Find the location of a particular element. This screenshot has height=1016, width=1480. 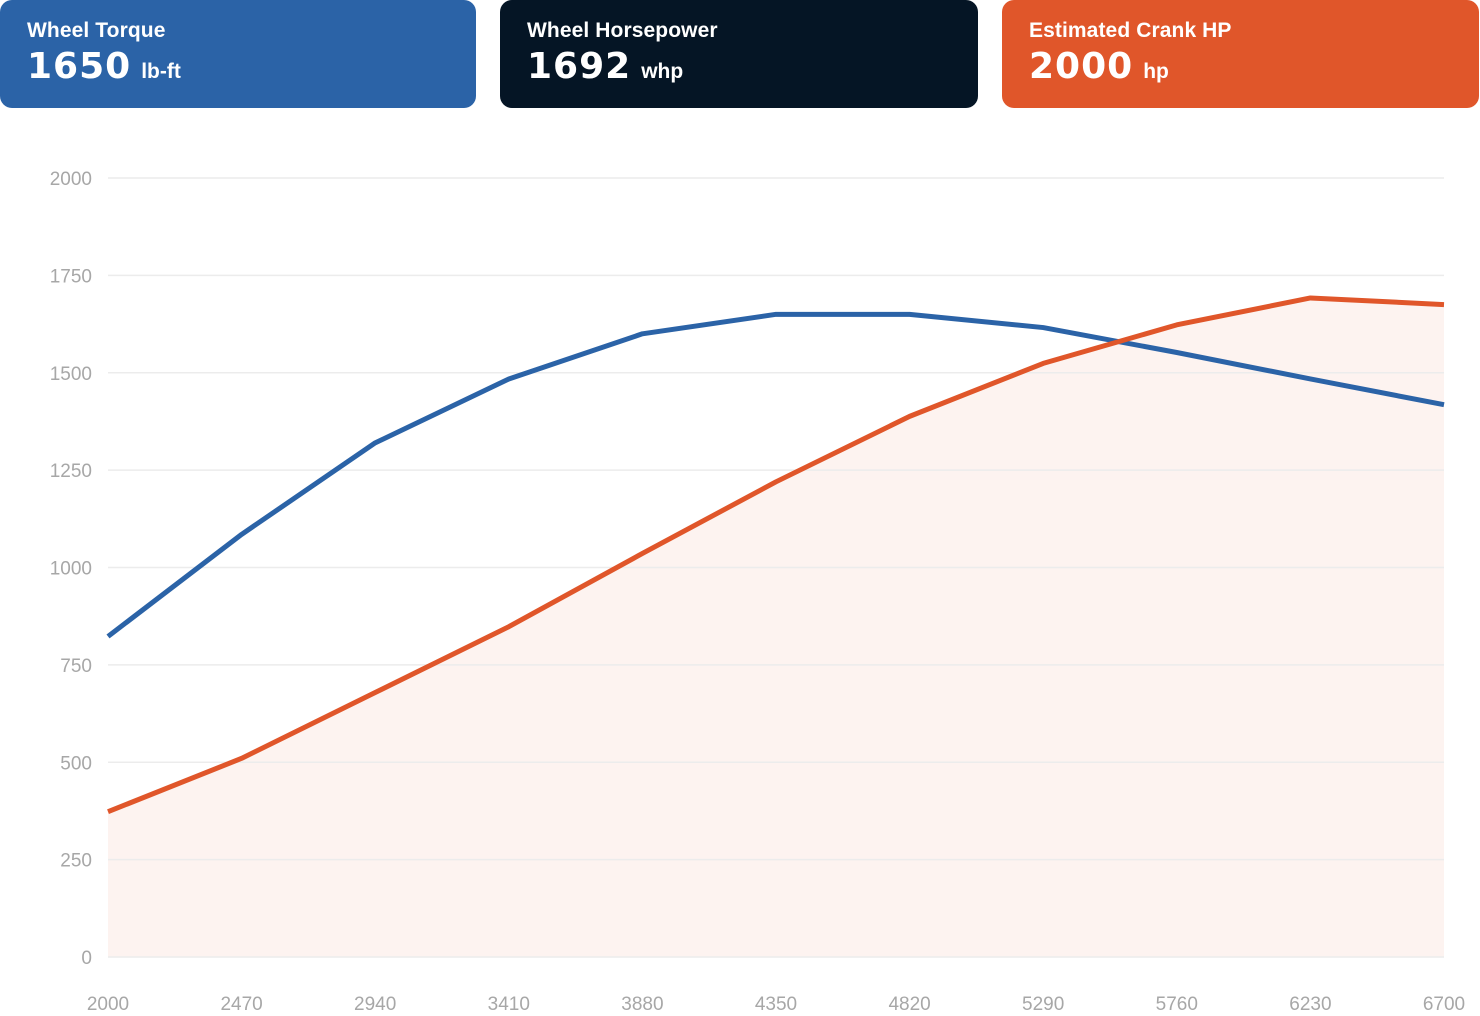

y-tick-label-2000: 2000 is located at coordinates (71, 179).